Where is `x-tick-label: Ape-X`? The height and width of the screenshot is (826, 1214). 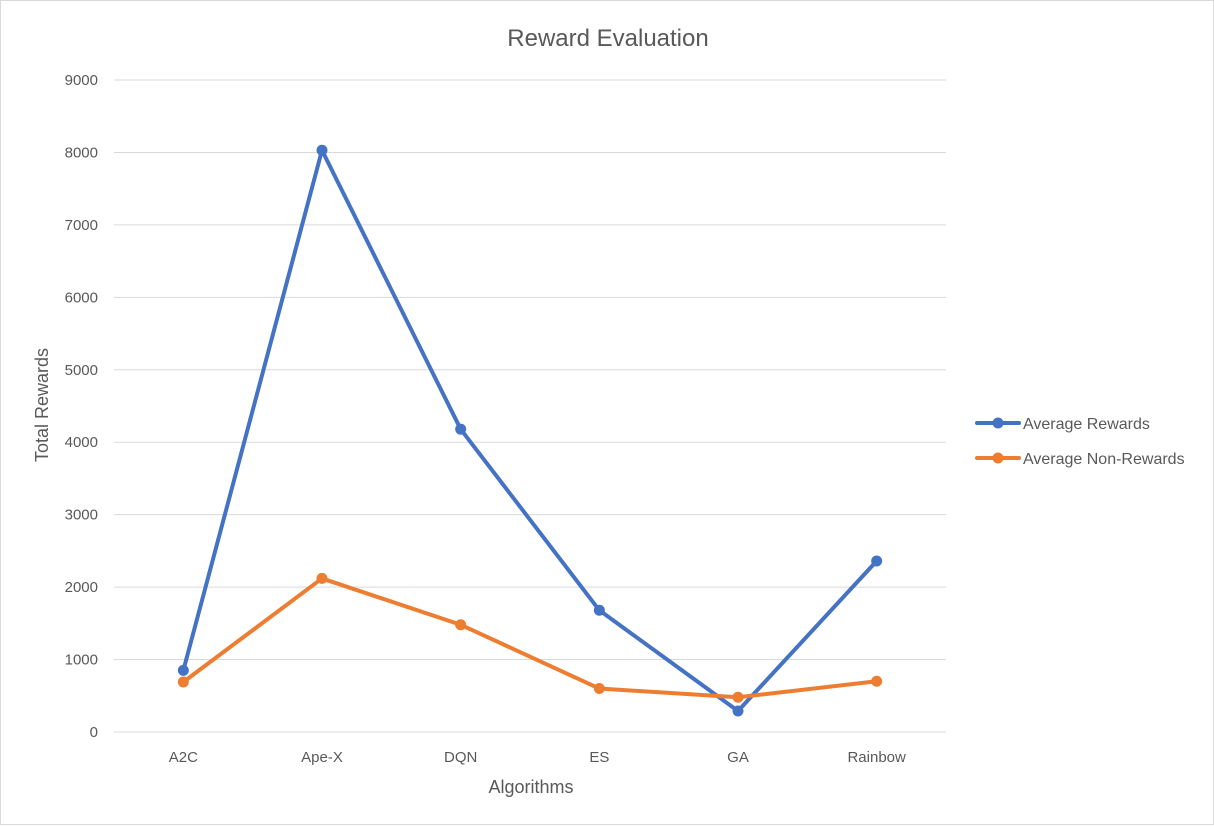
x-tick-label: Ape-X is located at coordinates (322, 757).